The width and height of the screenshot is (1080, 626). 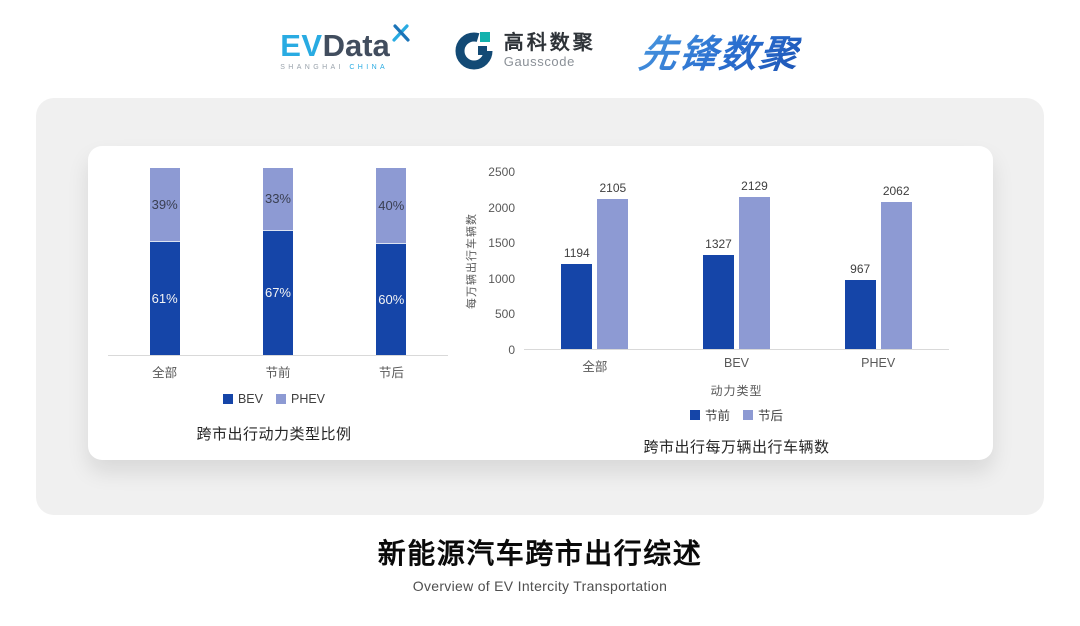 What do you see at coordinates (576, 253) in the screenshot?
I see `bar-value-label: 1194` at bounding box center [576, 253].